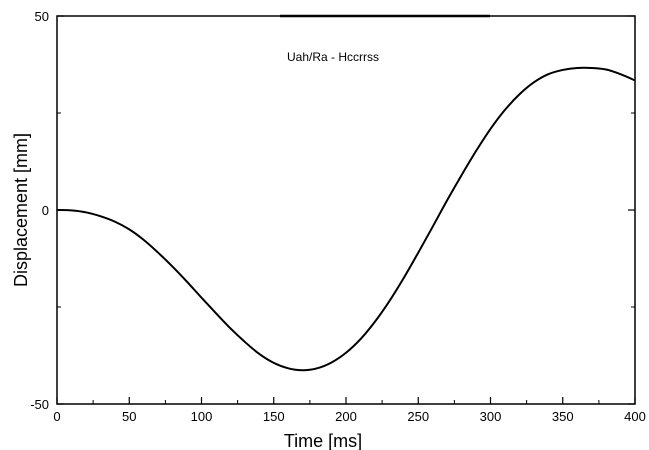  What do you see at coordinates (563, 416) in the screenshot?
I see `x-tick-label: 350` at bounding box center [563, 416].